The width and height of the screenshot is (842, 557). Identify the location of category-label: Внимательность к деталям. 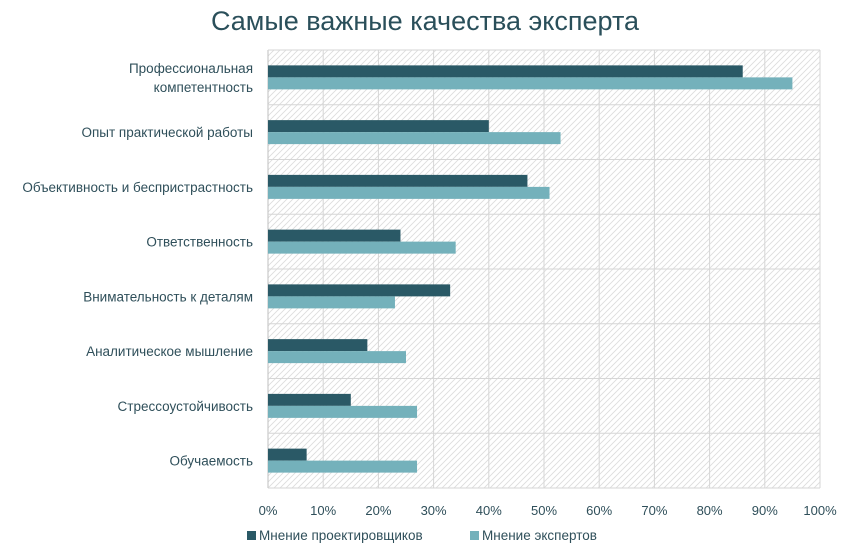
(168, 296).